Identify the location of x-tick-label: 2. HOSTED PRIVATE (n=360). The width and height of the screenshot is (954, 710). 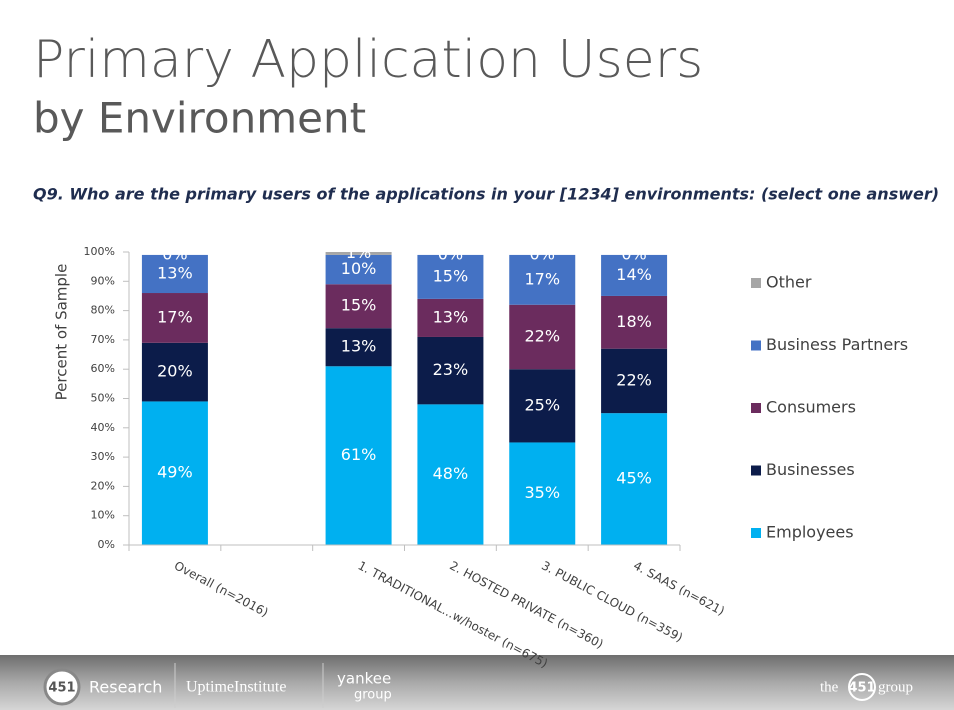
(526, 604).